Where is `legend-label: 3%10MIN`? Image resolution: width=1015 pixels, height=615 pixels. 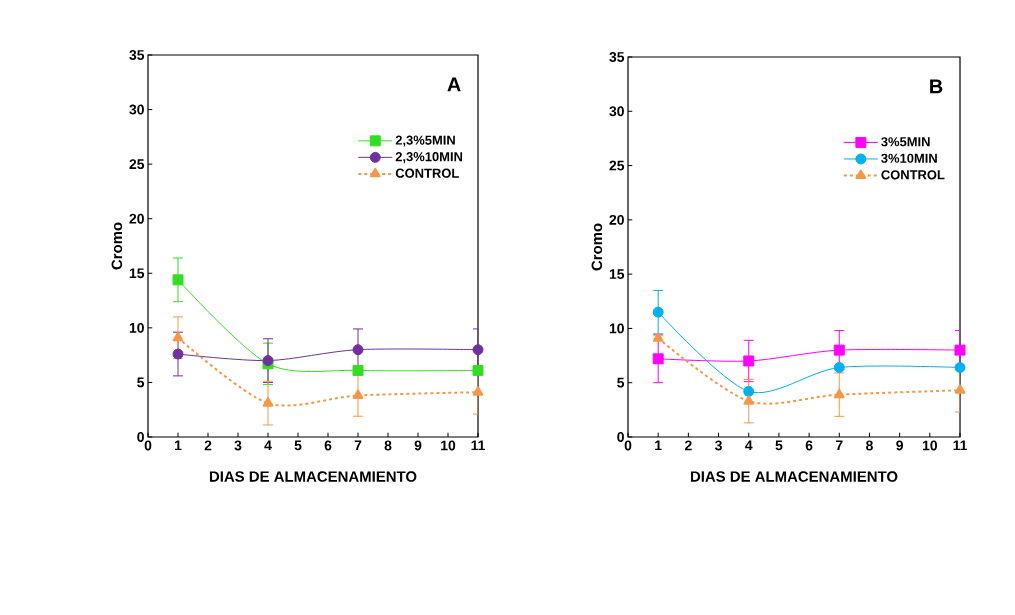
legend-label: 3%10MIN is located at coordinates (909, 158).